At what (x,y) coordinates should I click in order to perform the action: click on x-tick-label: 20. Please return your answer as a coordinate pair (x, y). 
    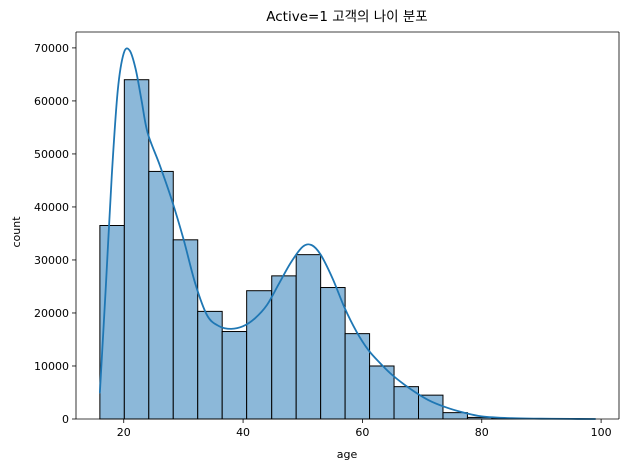
    Looking at the image, I should click on (124, 432).